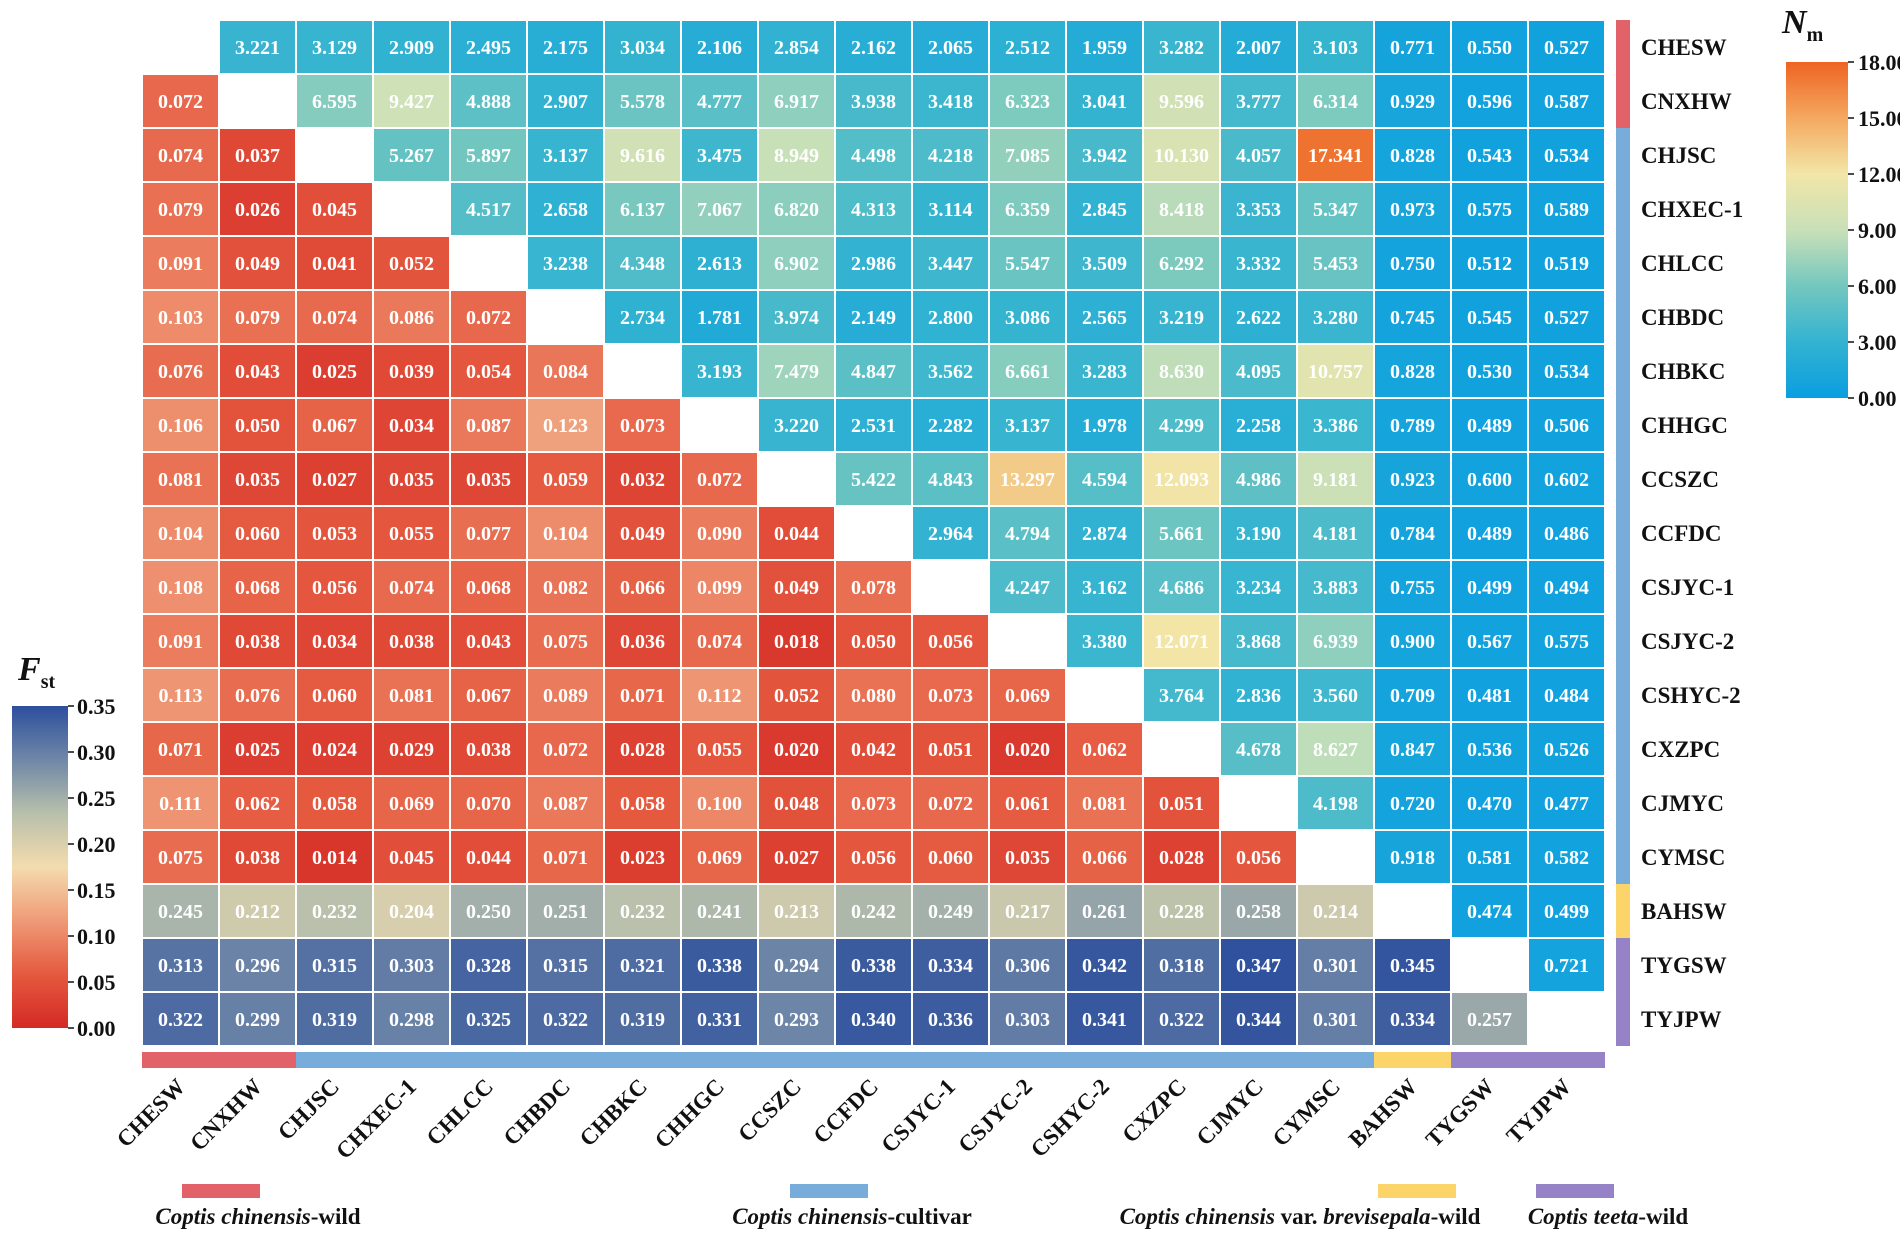 This screenshot has height=1241, width=1900. Describe the element at coordinates (1181, 642) in the screenshot. I see `nm-cell-value: 12.071` at that location.